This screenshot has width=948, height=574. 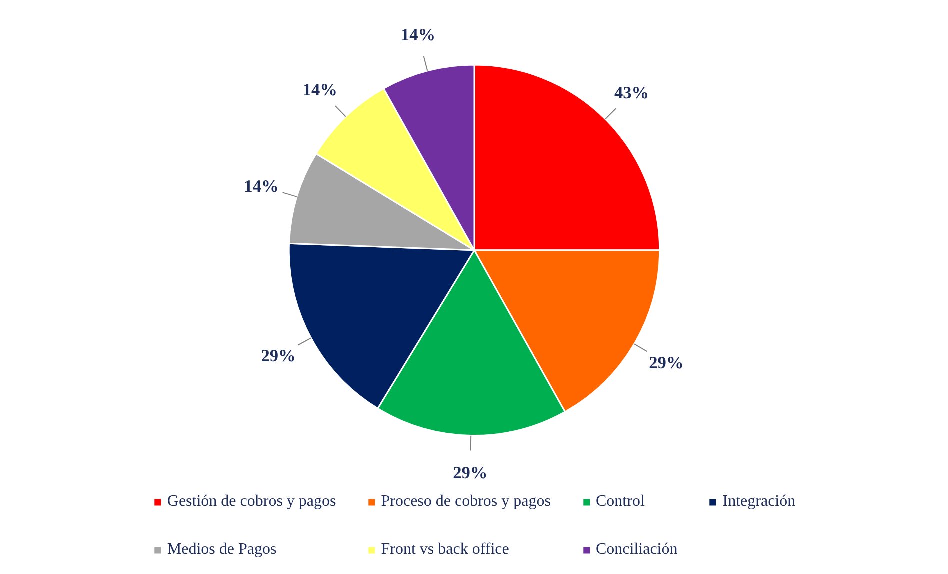 What do you see at coordinates (632, 92) in the screenshot?
I see `data-label: 43%` at bounding box center [632, 92].